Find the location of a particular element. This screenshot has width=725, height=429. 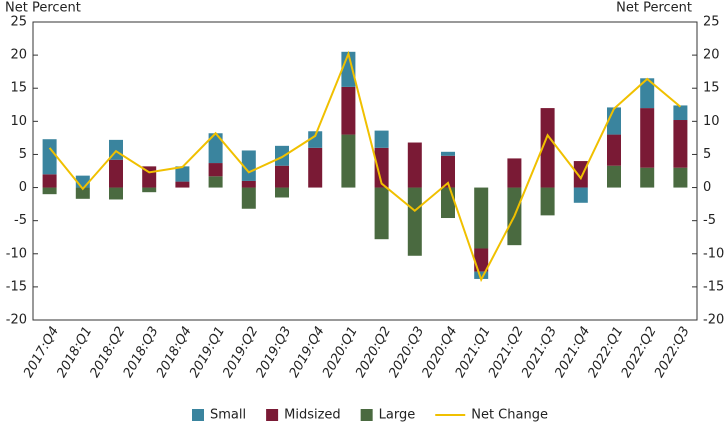

y-tick-label: 15 is located at coordinates (18, 88).